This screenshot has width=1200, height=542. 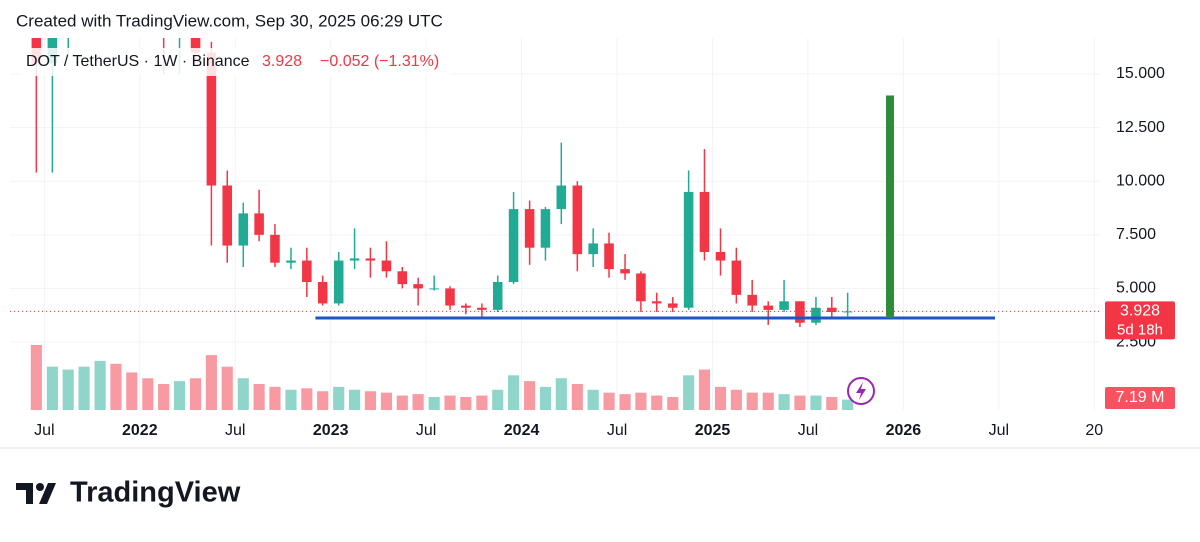 What do you see at coordinates (713, 430) in the screenshot?
I see `x-tick-label: 2025` at bounding box center [713, 430].